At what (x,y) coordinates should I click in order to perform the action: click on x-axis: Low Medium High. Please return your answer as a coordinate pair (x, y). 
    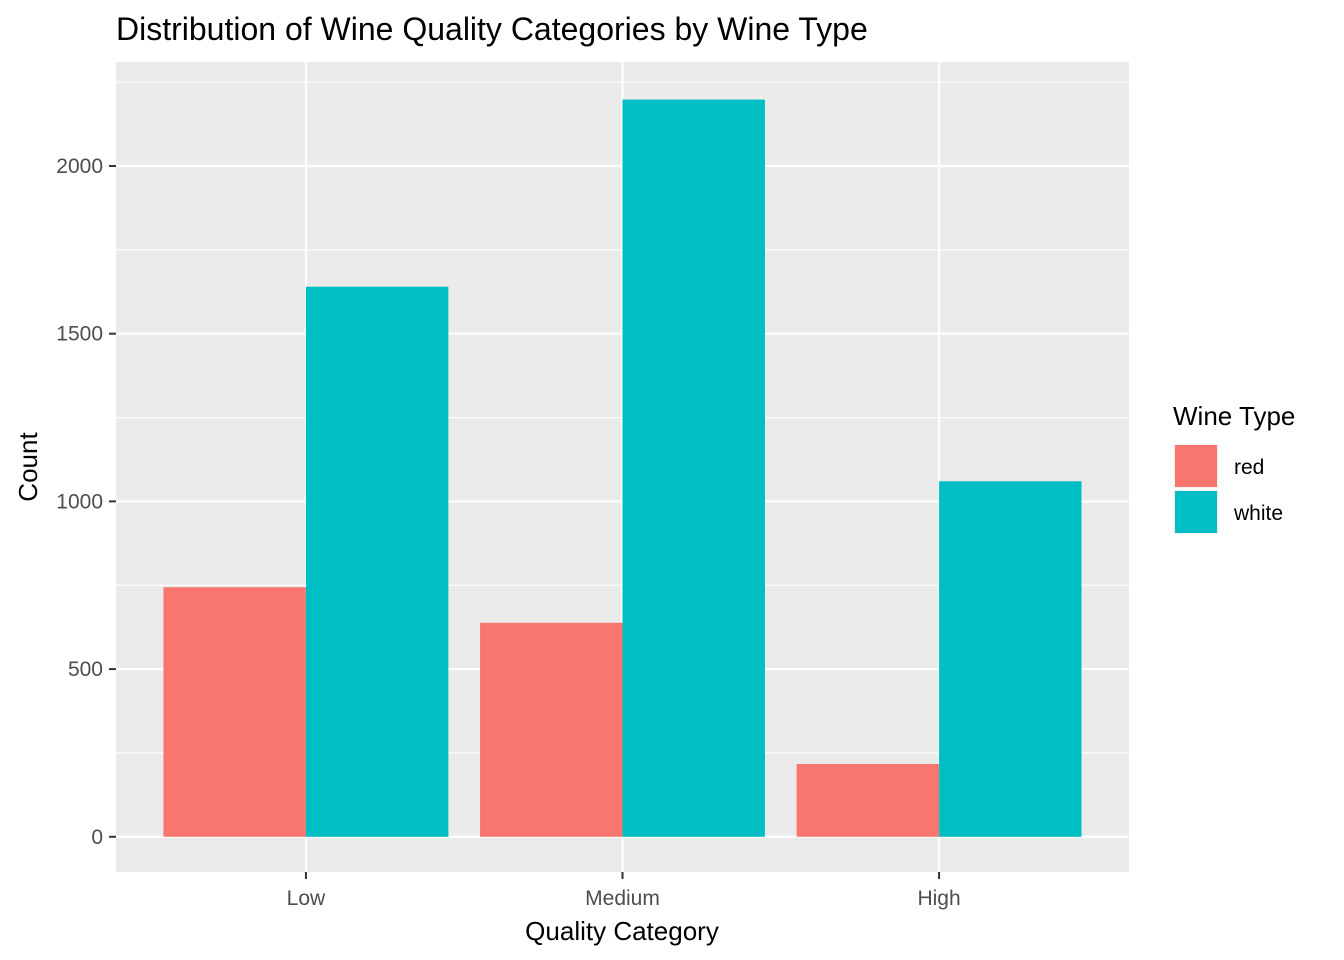
    Looking at the image, I should click on (624, 891).